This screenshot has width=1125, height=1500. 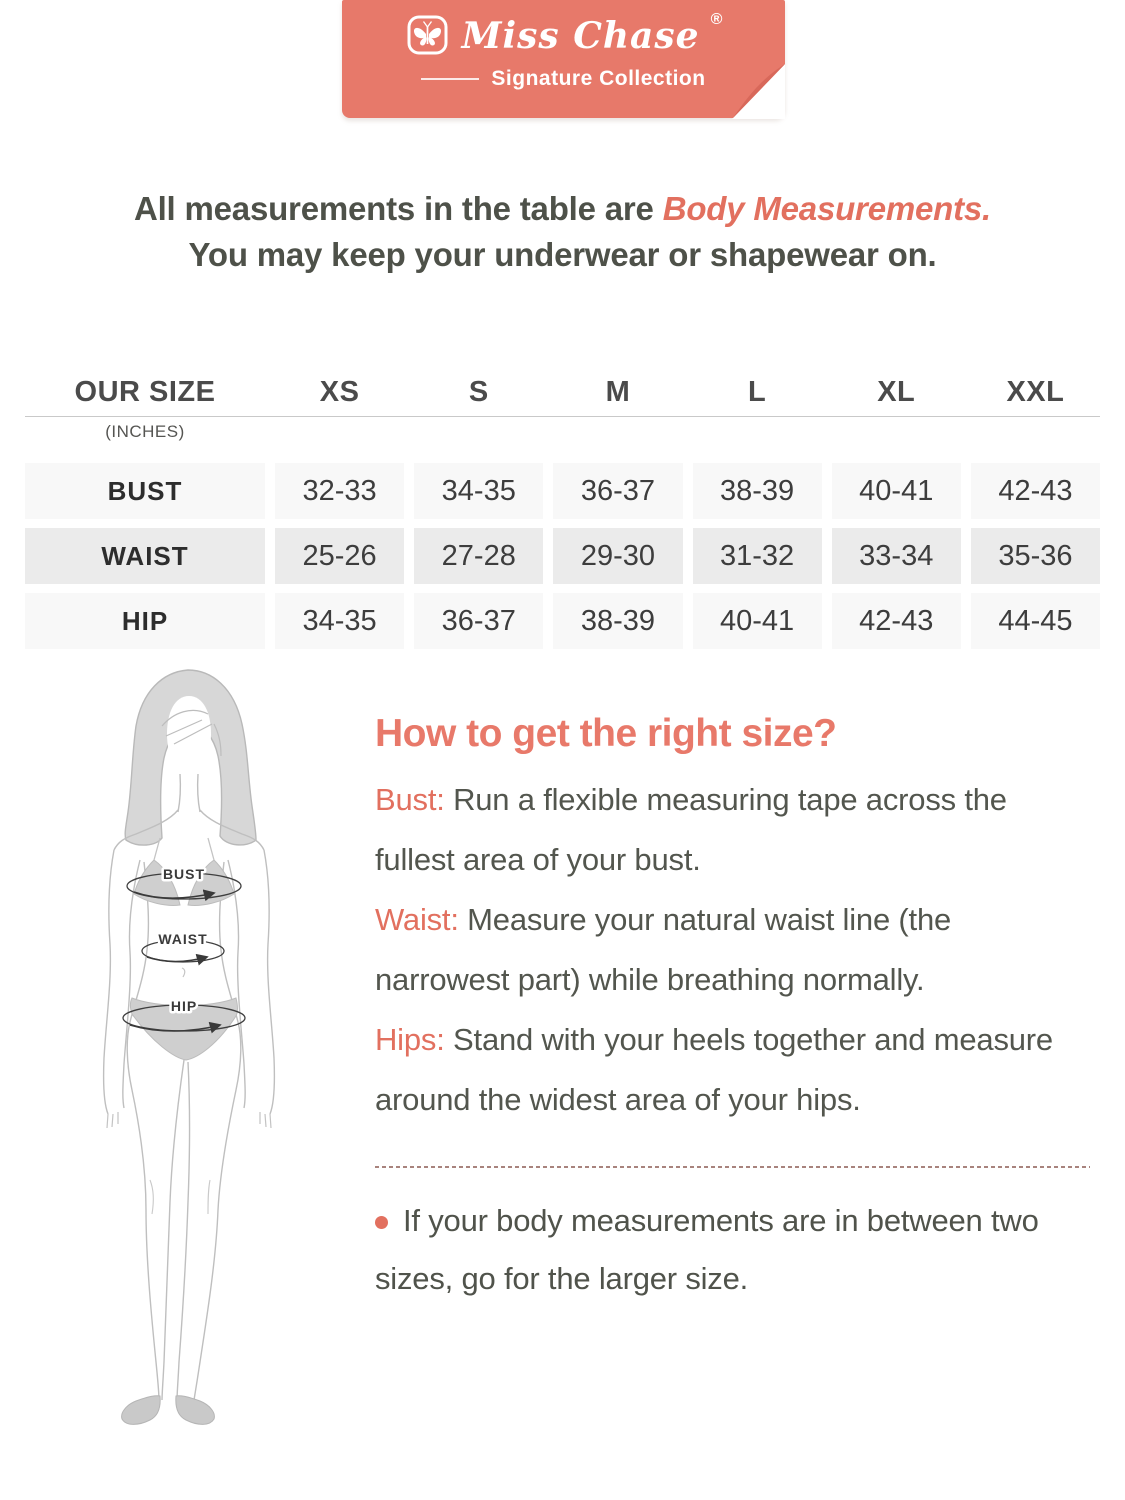 I want to click on intro-line-1-text: All measurements in the table are, so click(x=398, y=208).